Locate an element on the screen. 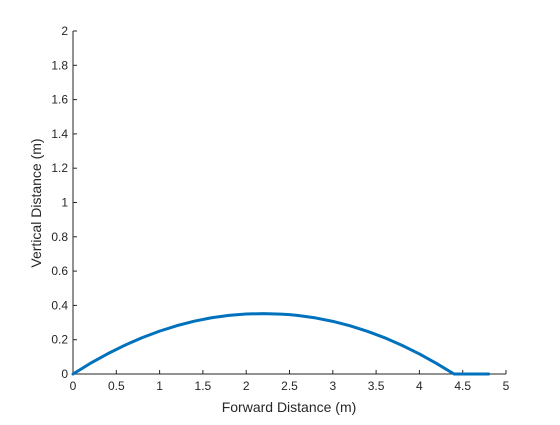  y-tick-label: 0.4 is located at coordinates (59, 305).